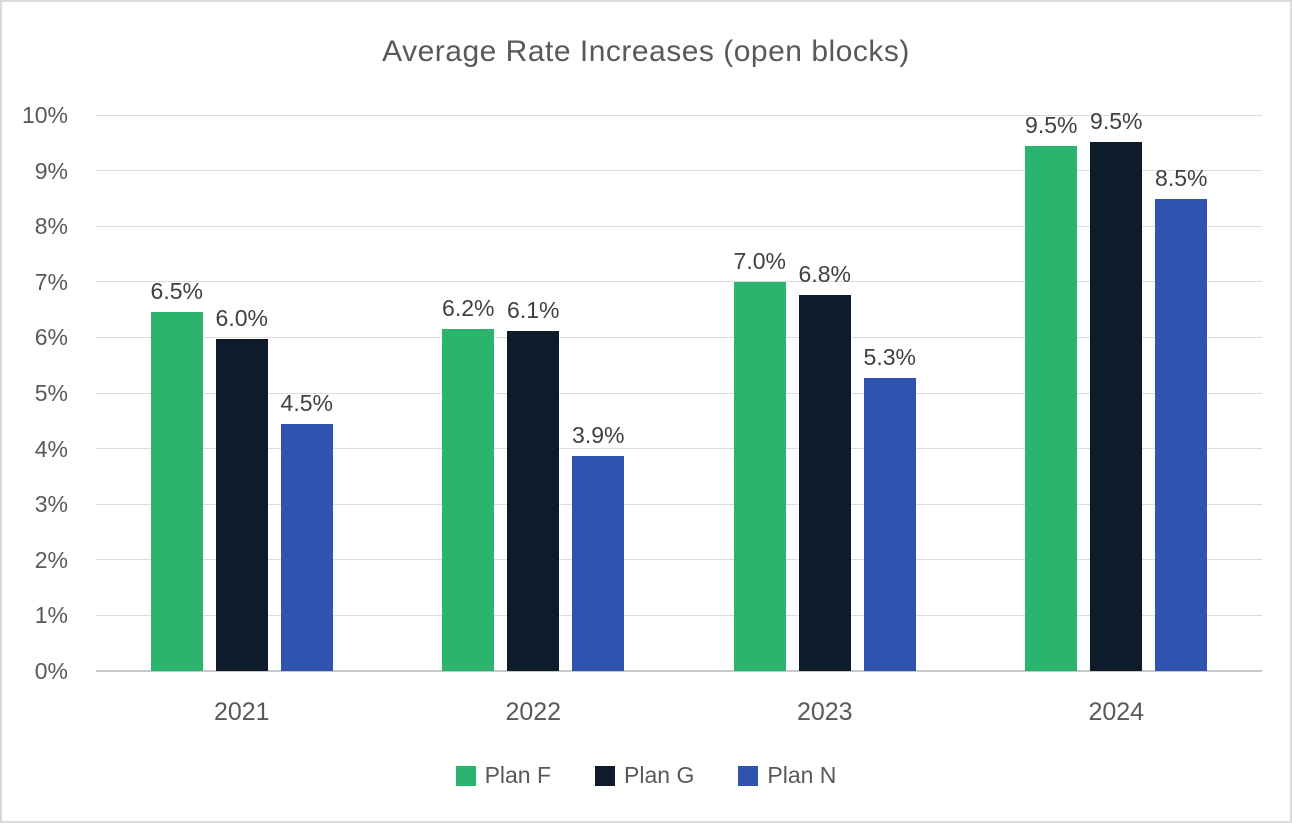  What do you see at coordinates (679, 226) in the screenshot?
I see `gridline-8%` at bounding box center [679, 226].